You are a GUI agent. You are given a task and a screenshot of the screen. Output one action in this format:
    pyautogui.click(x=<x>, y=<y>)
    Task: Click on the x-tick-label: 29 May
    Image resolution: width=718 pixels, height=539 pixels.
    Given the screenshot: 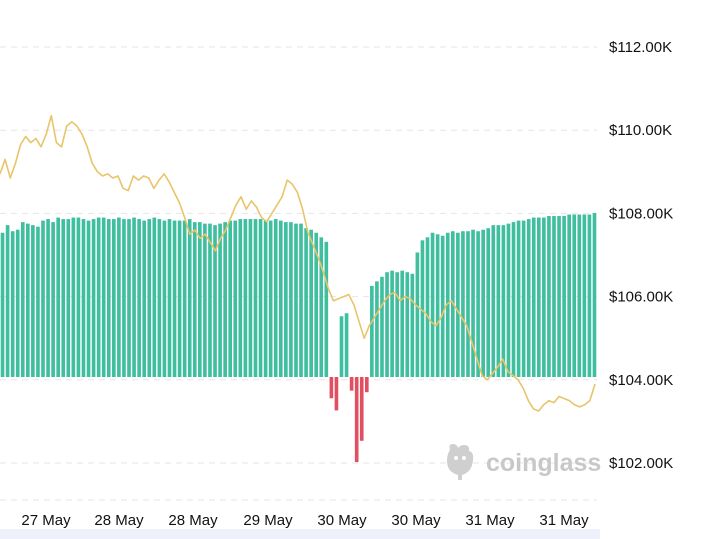 What is the action you would take?
    pyautogui.click(x=268, y=520)
    